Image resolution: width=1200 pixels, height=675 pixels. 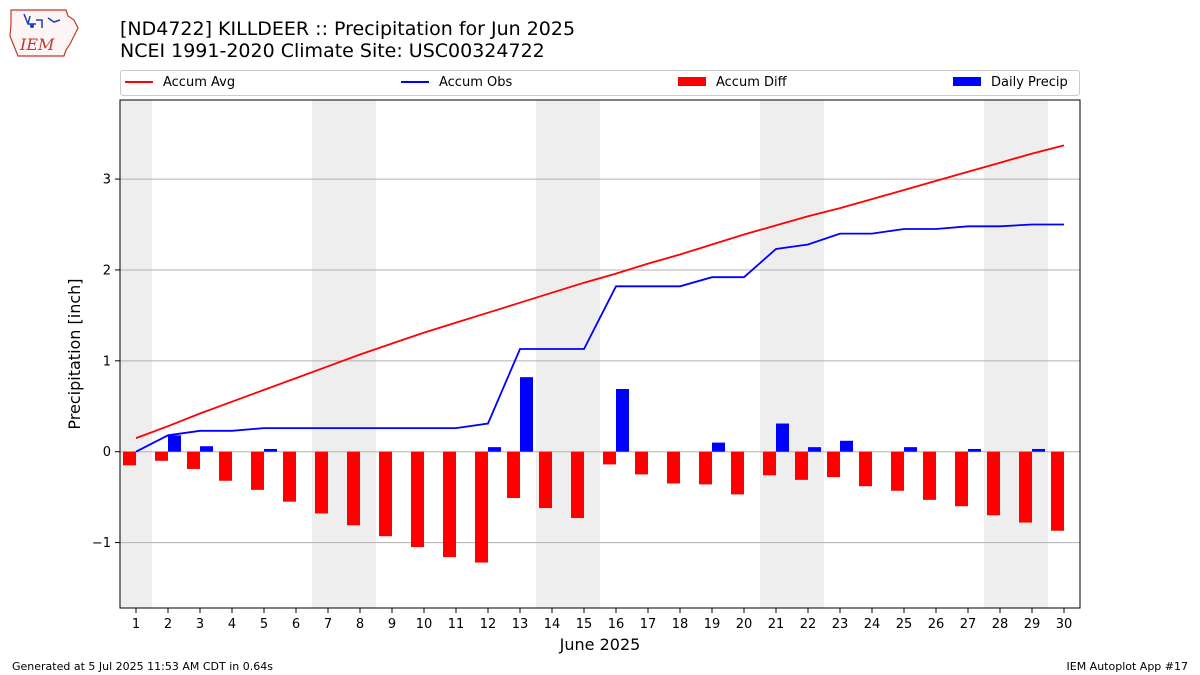 What do you see at coordinates (584, 624) in the screenshot?
I see `x-tick-label: 15` at bounding box center [584, 624].